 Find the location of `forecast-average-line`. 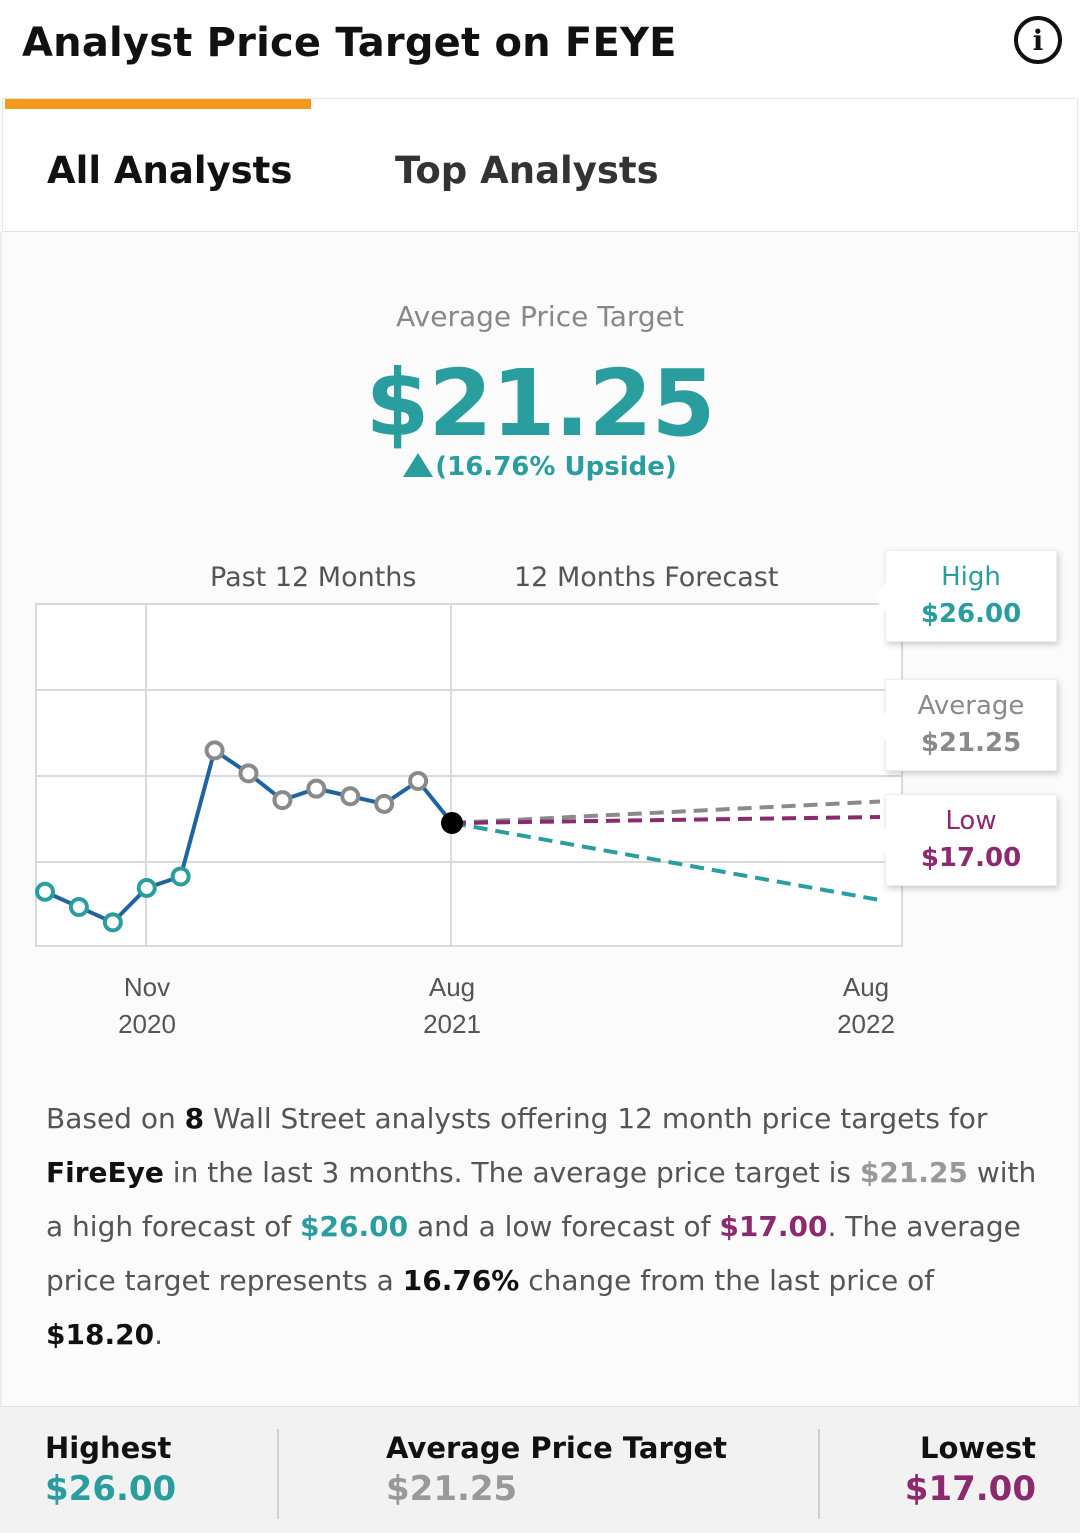

forecast-average-line is located at coordinates (666, 812).